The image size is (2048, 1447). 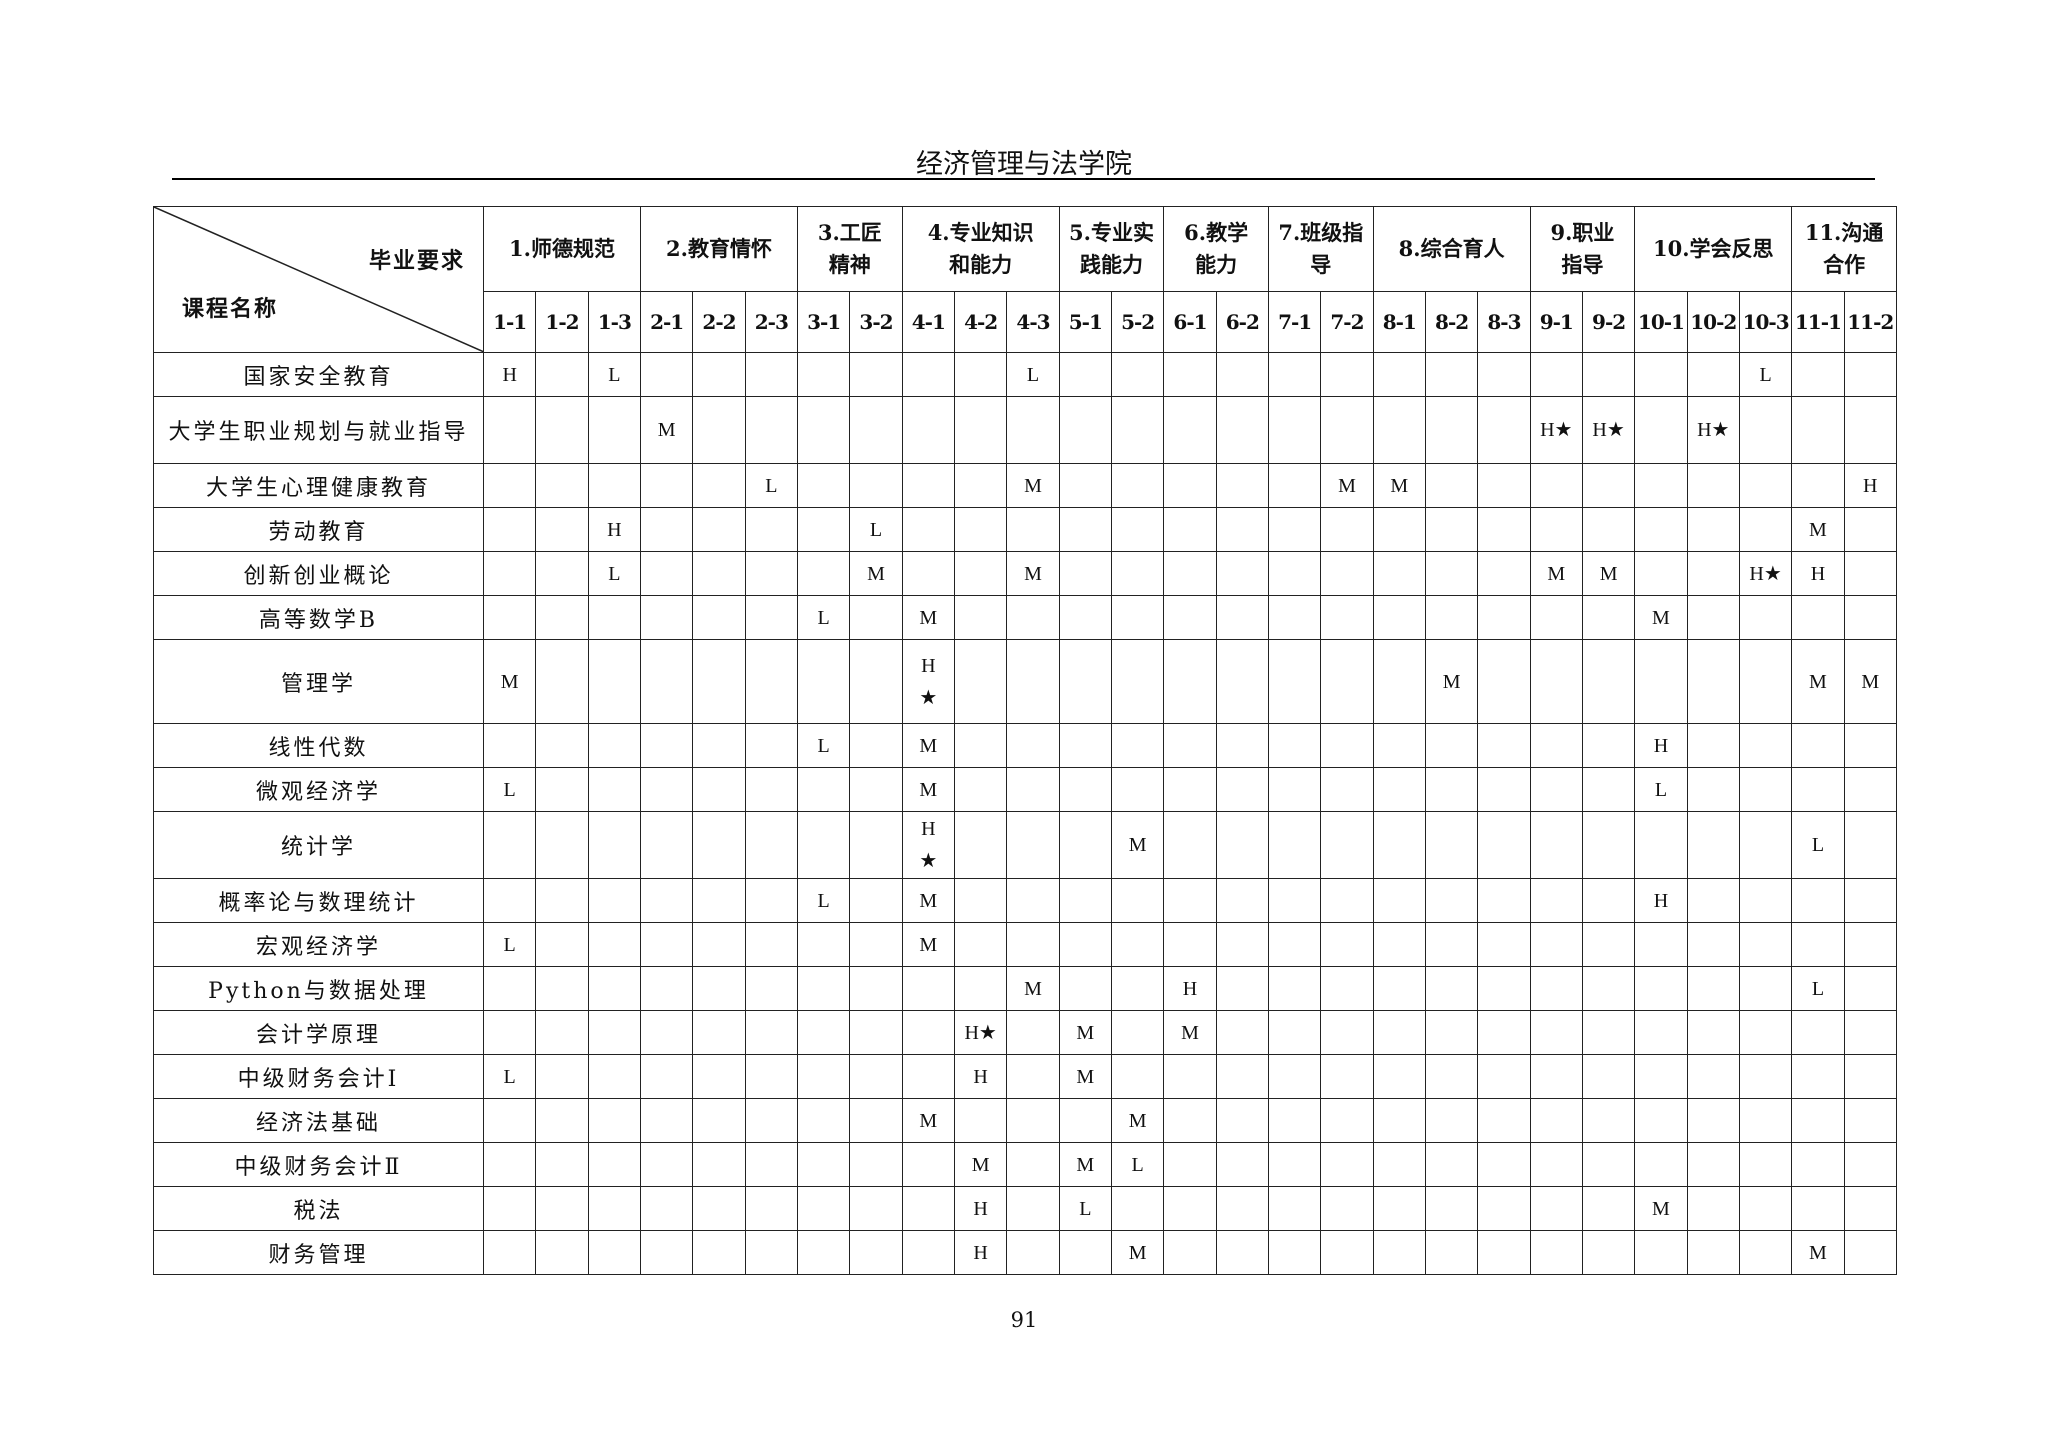 I want to click on course-row: 中级财务会计Ⅱ M M L, so click(x=1025, y=1164).